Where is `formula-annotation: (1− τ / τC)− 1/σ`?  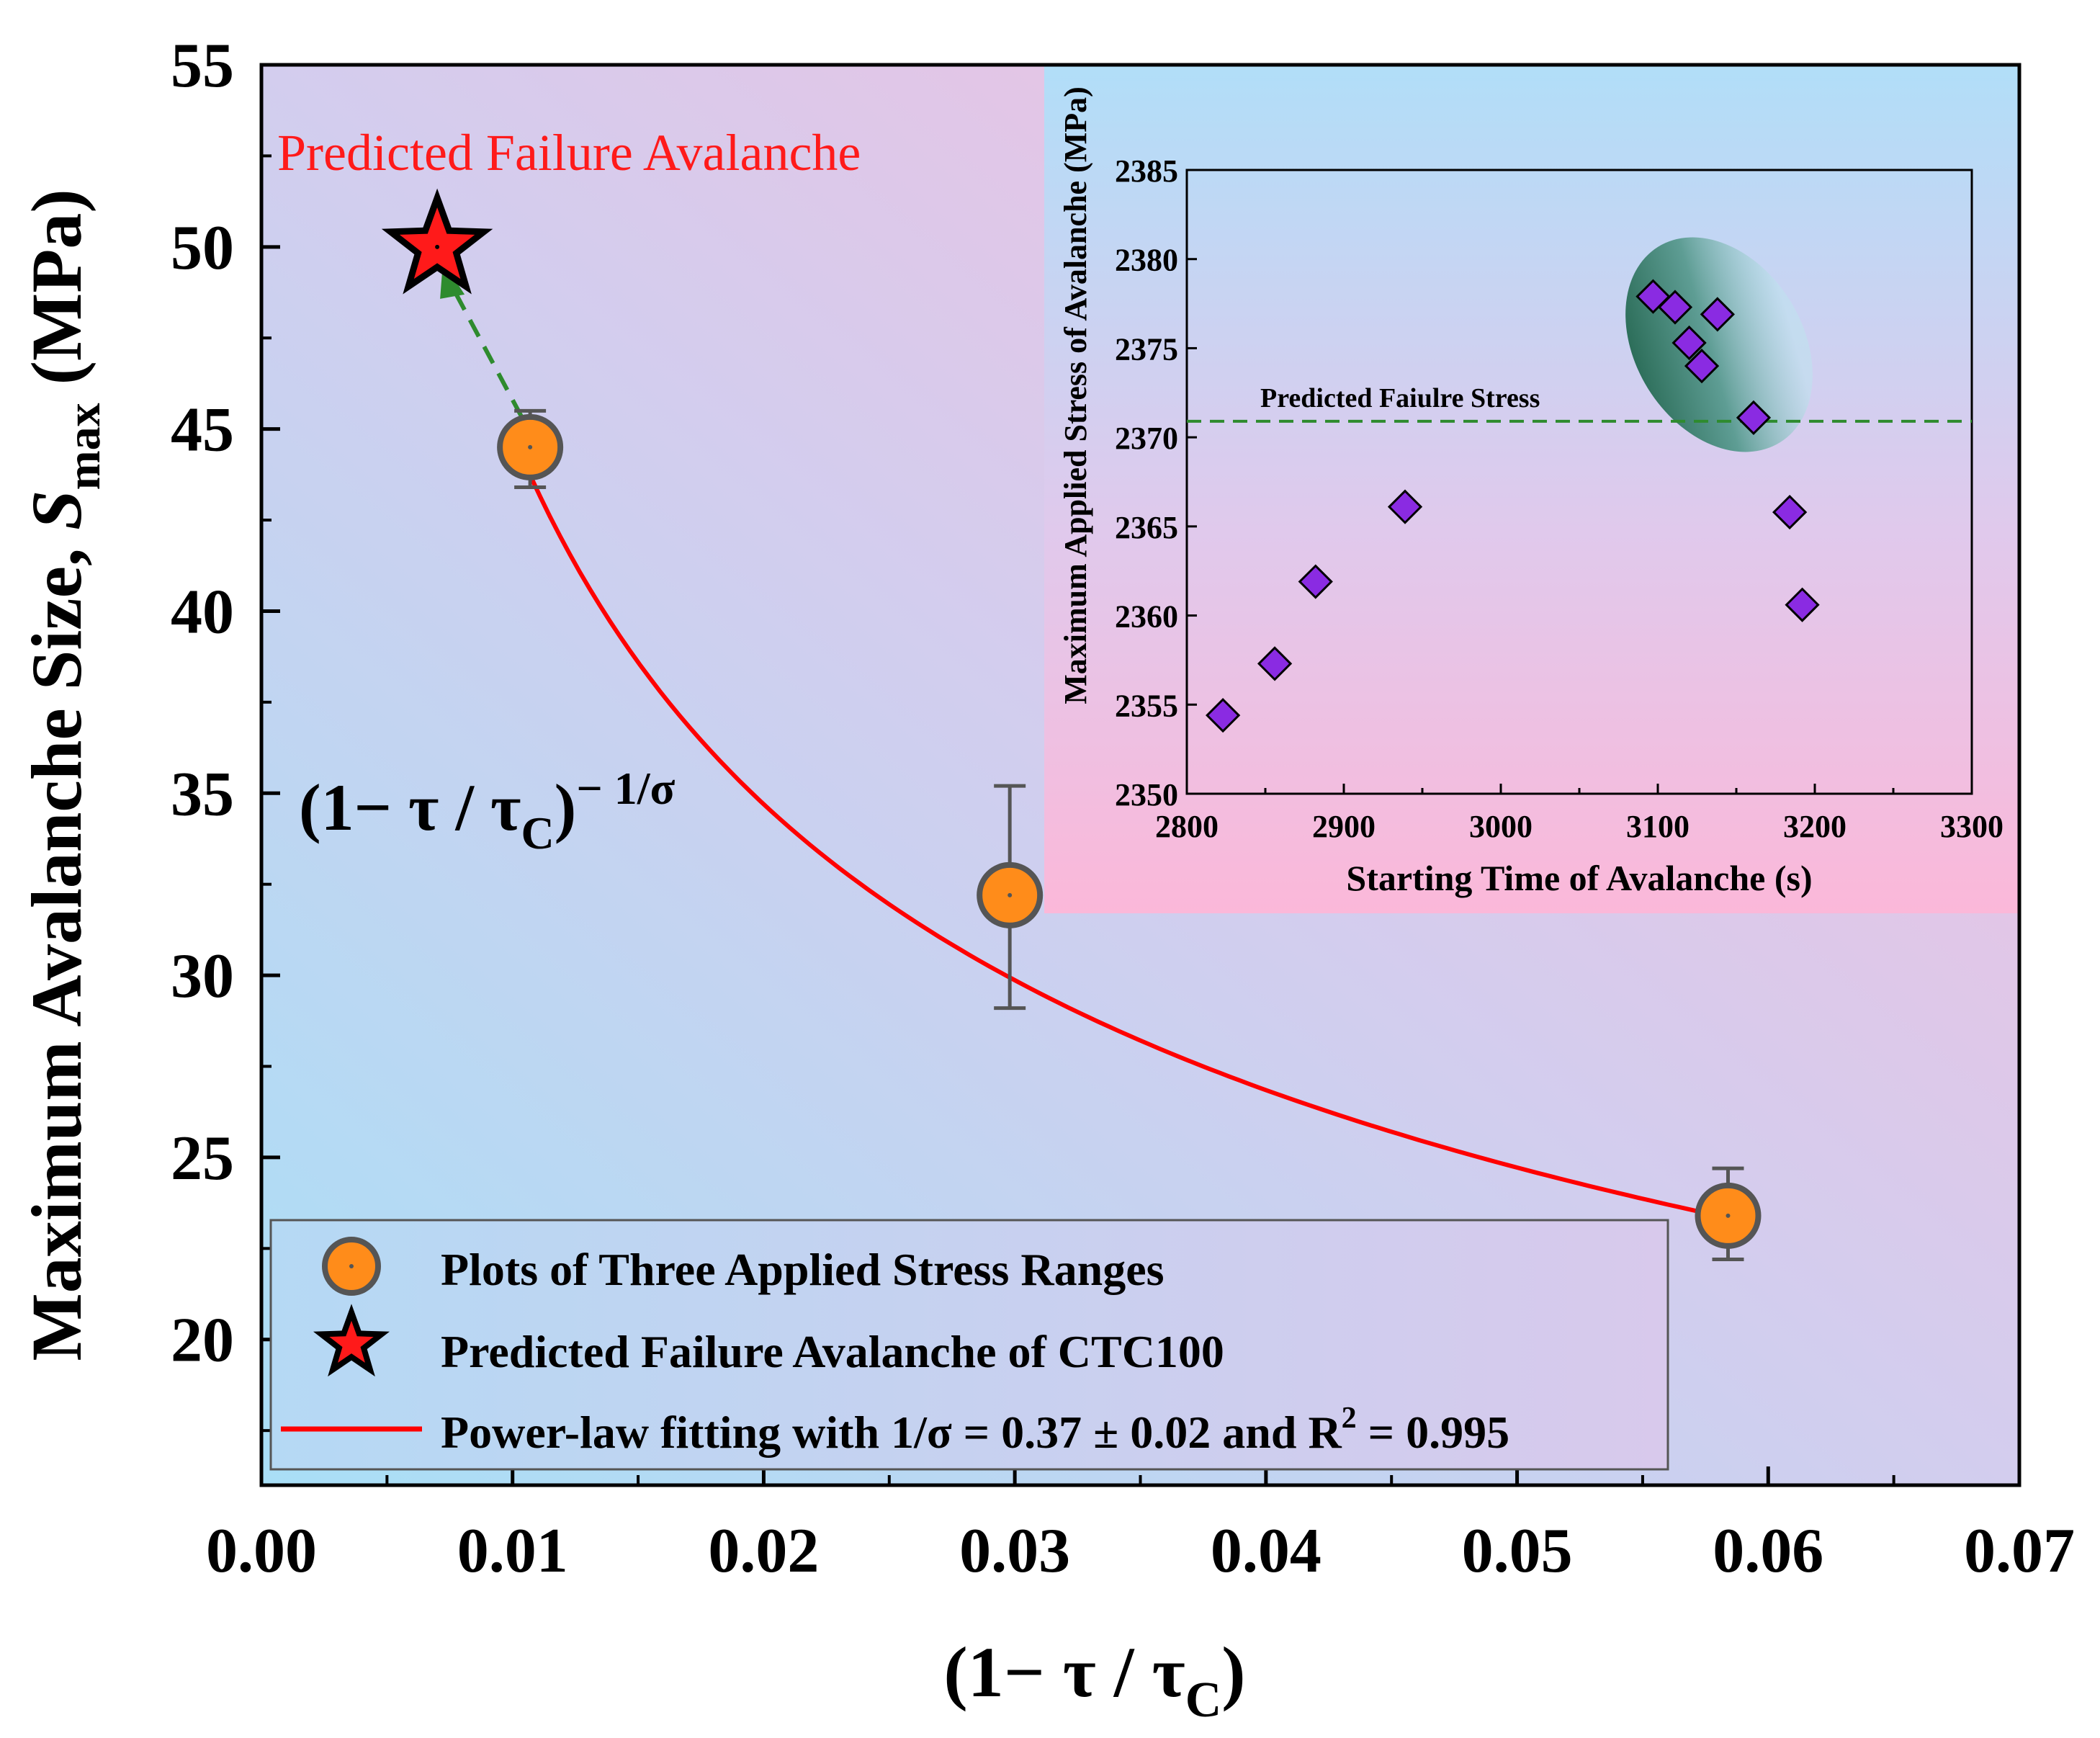
formula-annotation: (1− τ / τC)− 1/σ is located at coordinates (488, 811).